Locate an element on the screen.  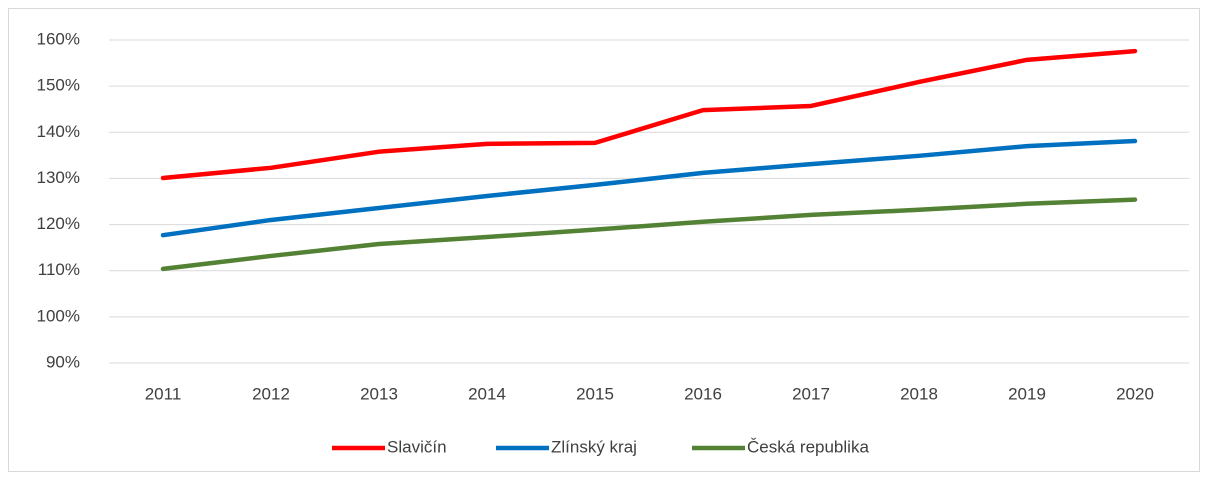
y-tick-label: 120% is located at coordinates (58, 223).